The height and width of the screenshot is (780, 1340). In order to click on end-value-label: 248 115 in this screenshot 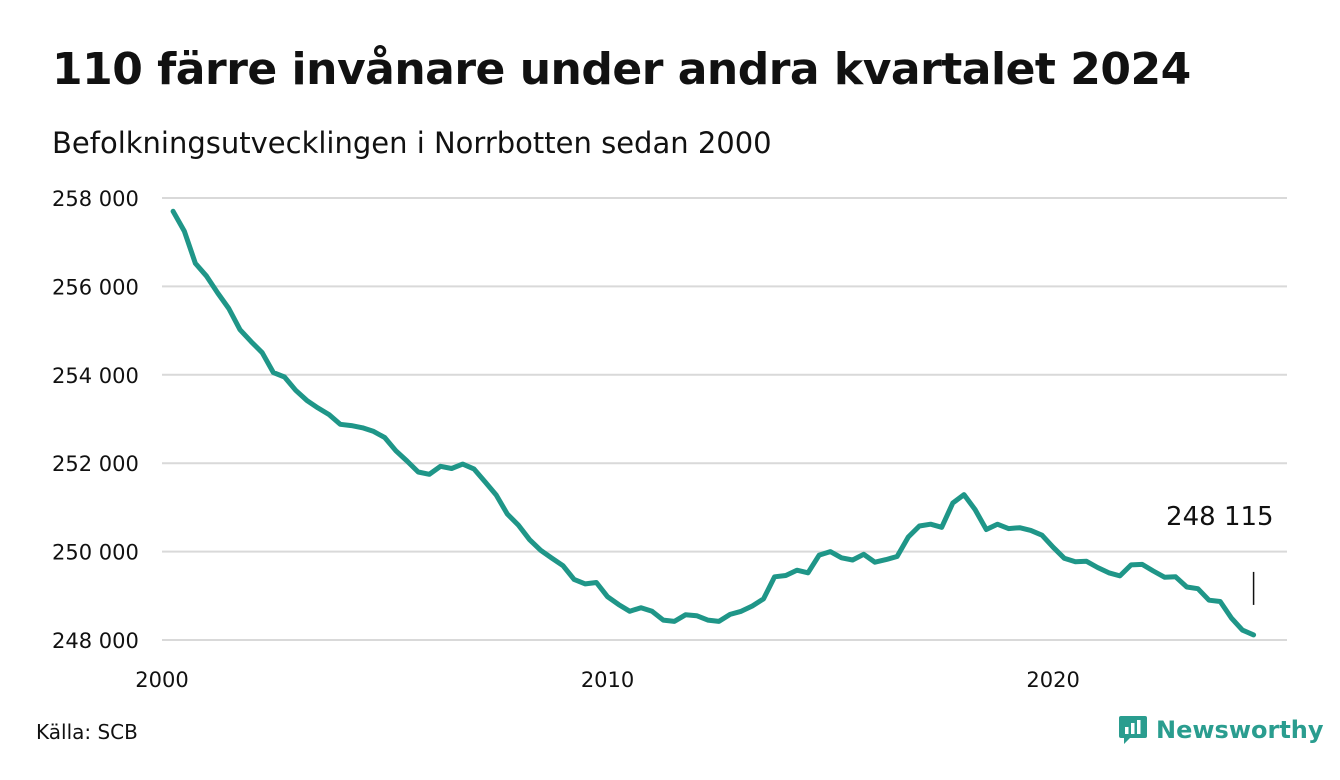, I will do `click(1220, 517)`.